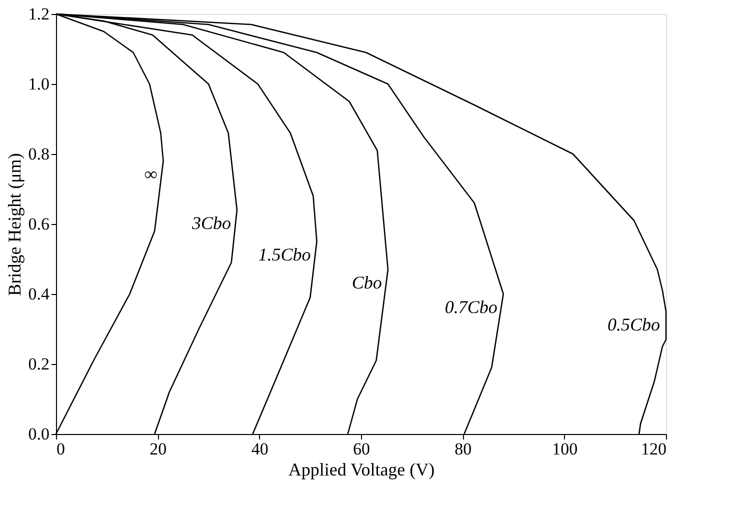 This screenshot has width=750, height=525. What do you see at coordinates (367, 282) in the screenshot?
I see `series-label: Cbo` at bounding box center [367, 282].